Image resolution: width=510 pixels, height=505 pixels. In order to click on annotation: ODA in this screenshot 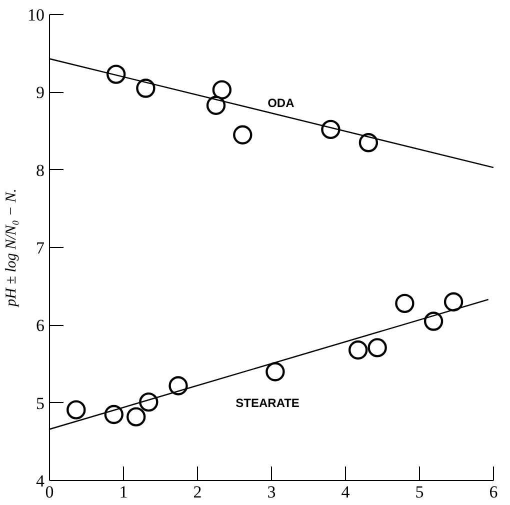, I will do `click(281, 103)`.